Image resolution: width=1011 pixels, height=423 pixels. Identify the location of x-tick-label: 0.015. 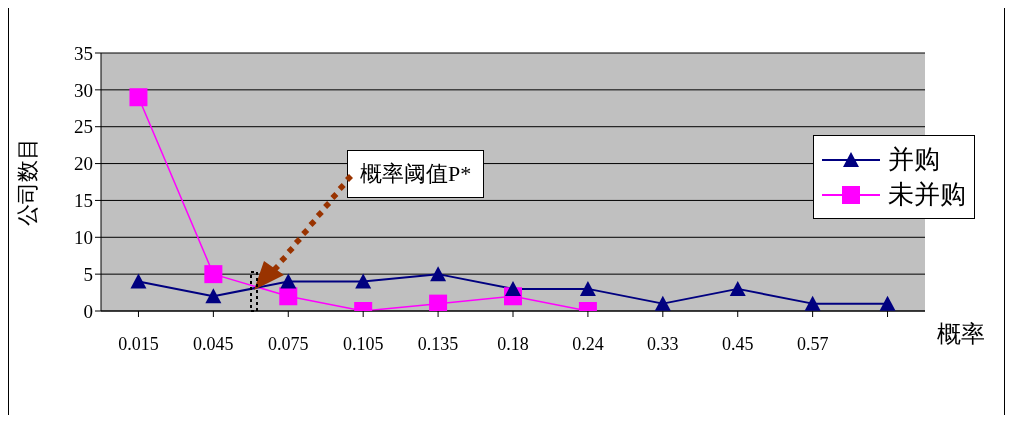
(138, 343).